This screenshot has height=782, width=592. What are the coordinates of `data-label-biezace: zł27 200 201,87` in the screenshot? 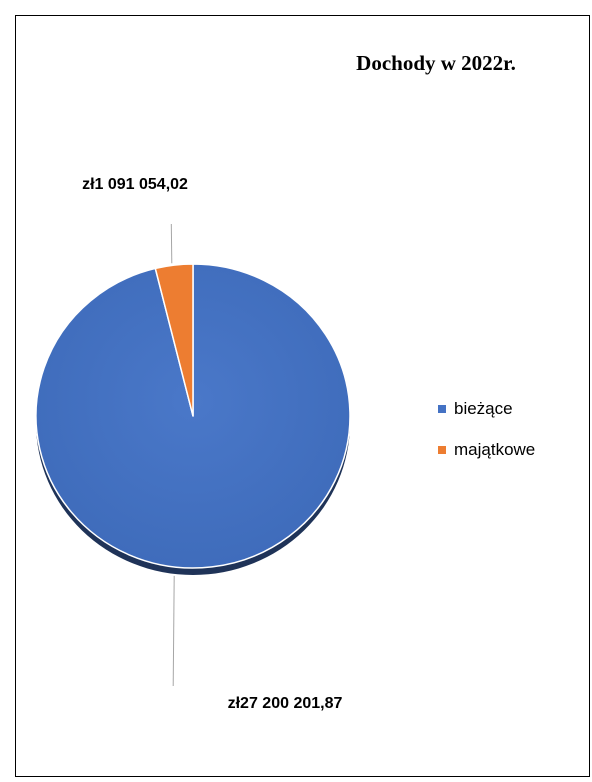 It's located at (285, 703).